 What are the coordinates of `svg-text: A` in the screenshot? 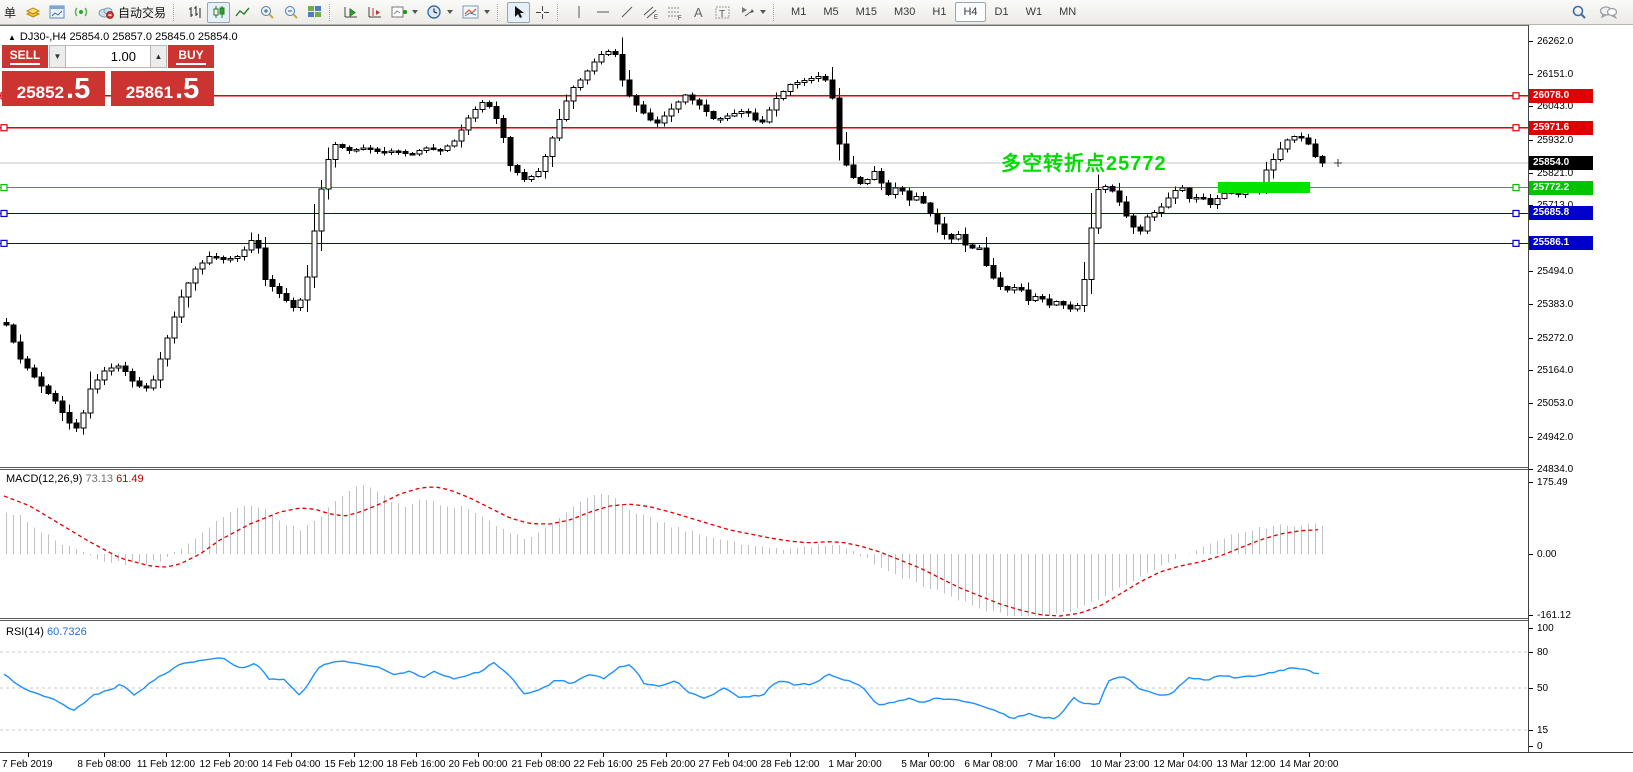 It's located at (698, 12).